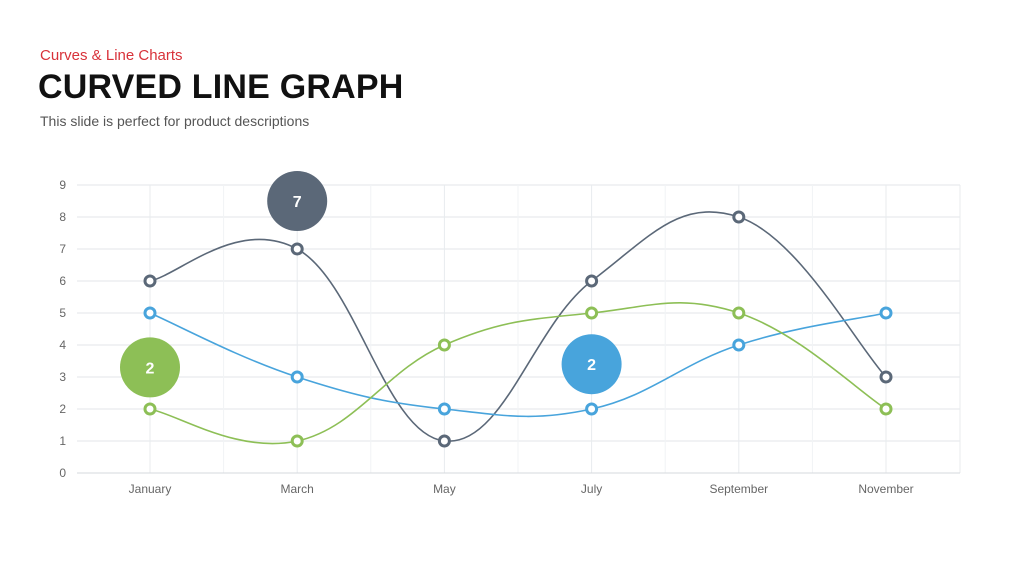 The width and height of the screenshot is (1024, 576). What do you see at coordinates (62, 377) in the screenshot?
I see `y-tick-label: 3` at bounding box center [62, 377].